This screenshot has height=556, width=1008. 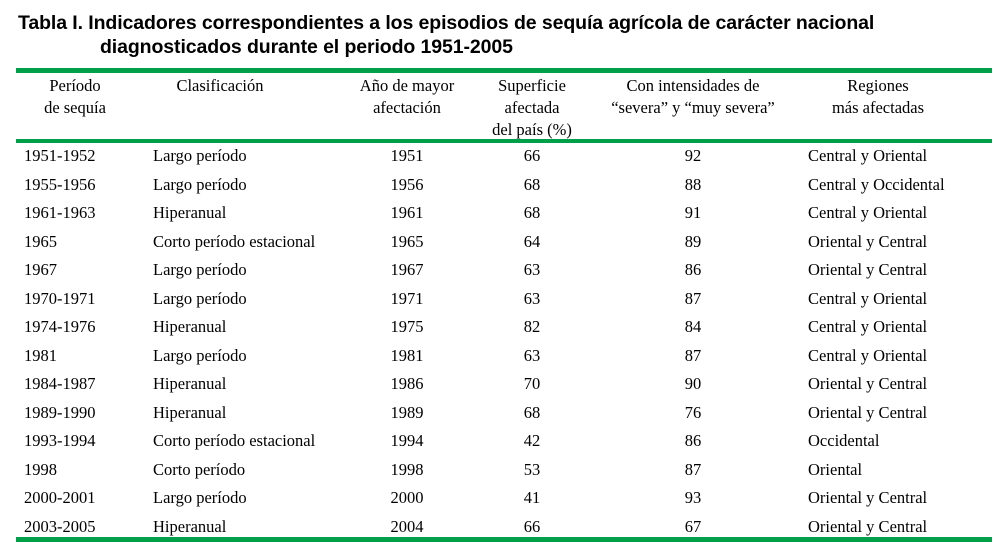 What do you see at coordinates (878, 85) in the screenshot?
I see `header-line: Regiones` at bounding box center [878, 85].